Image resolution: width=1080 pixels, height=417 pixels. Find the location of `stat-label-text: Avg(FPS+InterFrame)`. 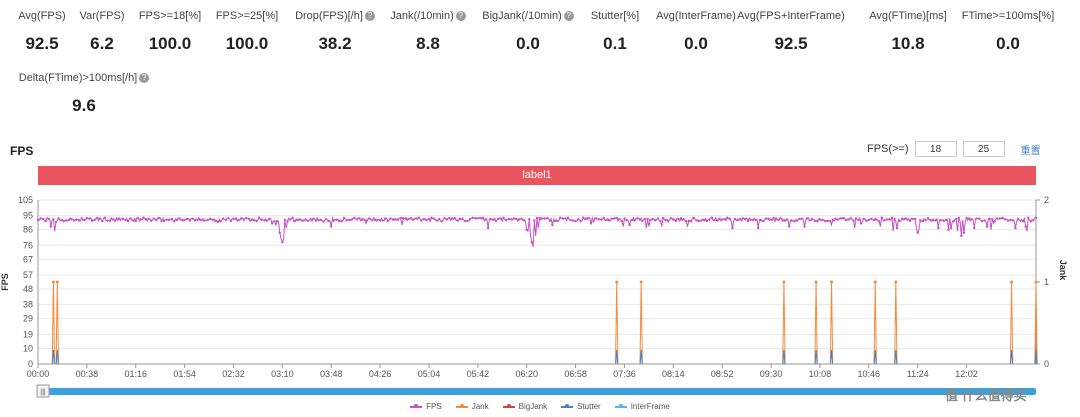

stat-label-text: Avg(FPS+InterFrame) is located at coordinates (791, 16).